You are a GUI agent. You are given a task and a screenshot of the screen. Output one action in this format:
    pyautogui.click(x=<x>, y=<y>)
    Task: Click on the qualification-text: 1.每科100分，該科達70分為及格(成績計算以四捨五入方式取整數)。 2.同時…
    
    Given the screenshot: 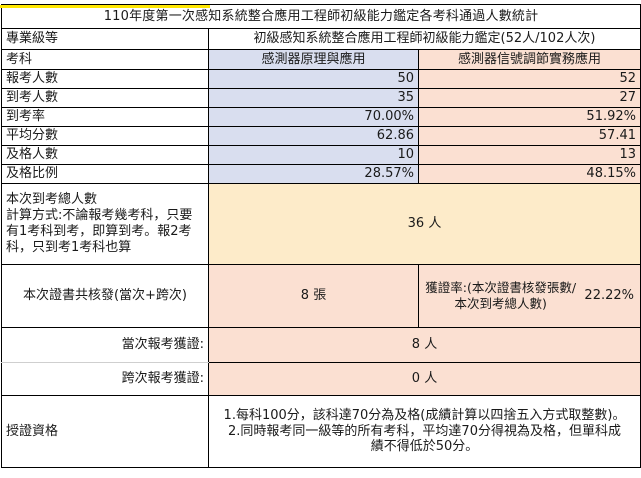 What is the action you would take?
    pyautogui.click(x=424, y=431)
    